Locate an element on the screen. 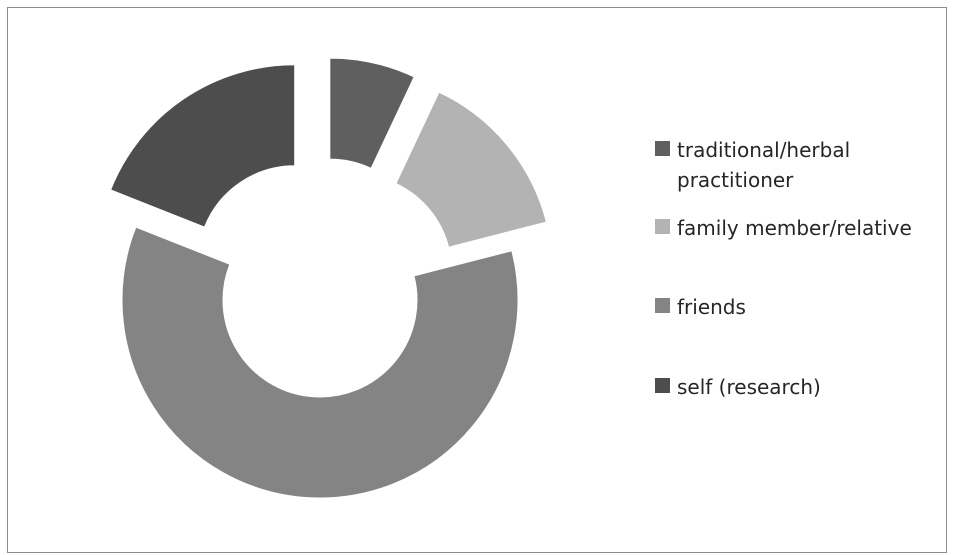  legend-swatch-traditional-herbal-practitioner is located at coordinates (662, 148).